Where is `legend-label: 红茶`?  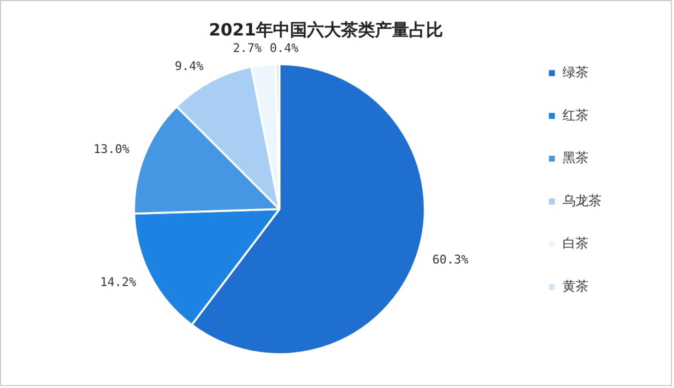
legend-label: 红茶 is located at coordinates (575, 116).